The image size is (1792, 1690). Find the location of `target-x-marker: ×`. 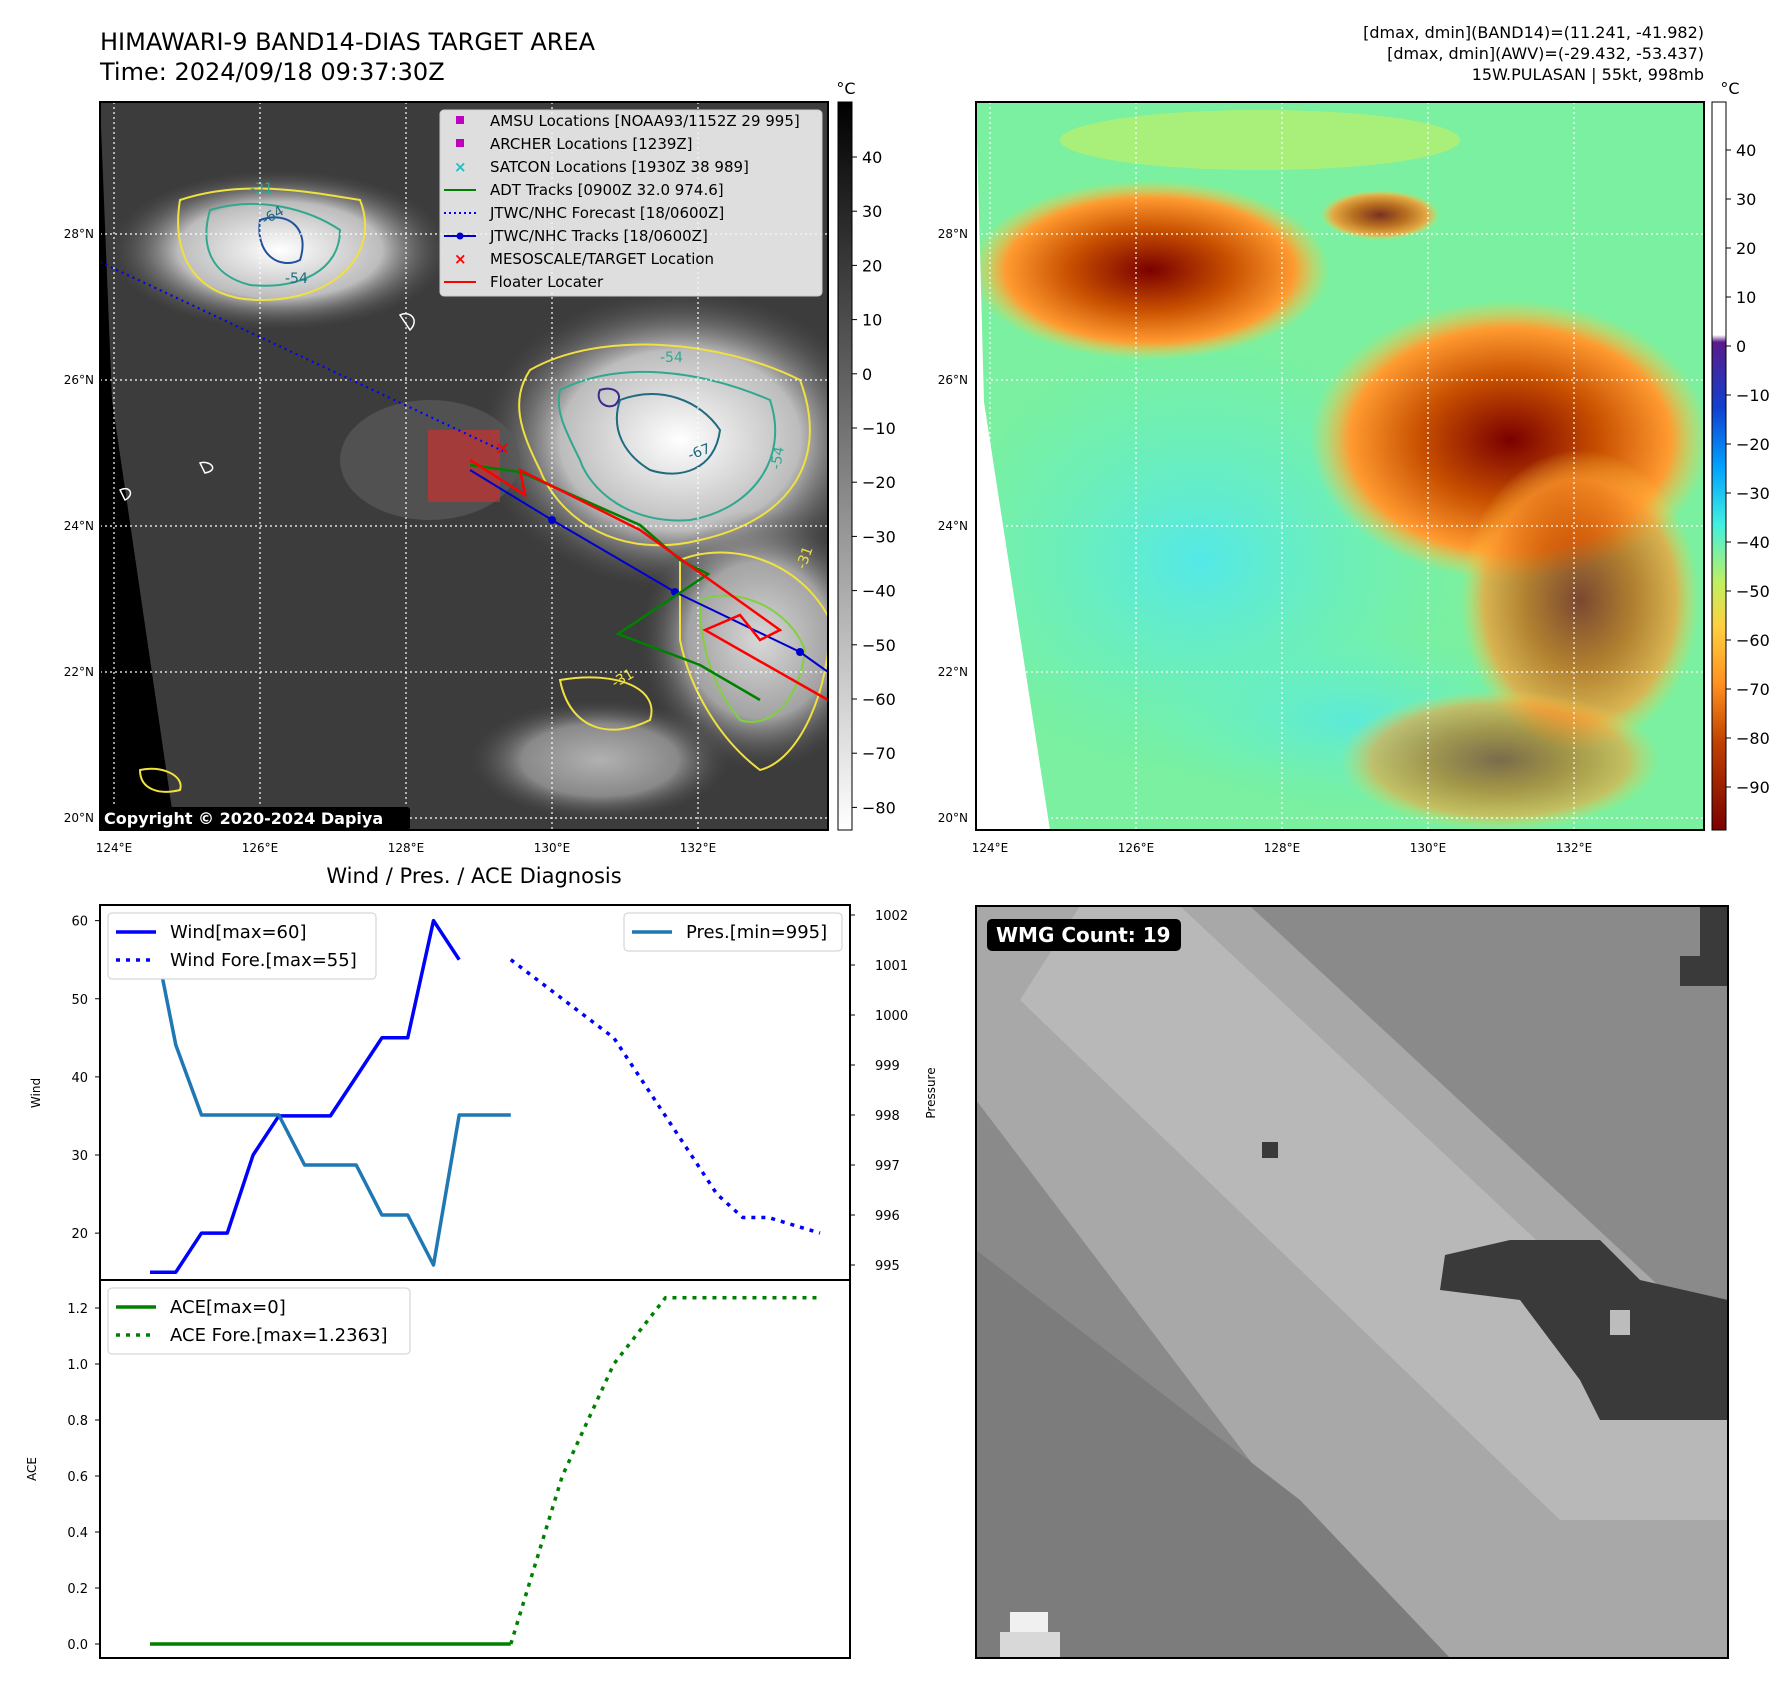

target-x-marker: × is located at coordinates (502, 448).